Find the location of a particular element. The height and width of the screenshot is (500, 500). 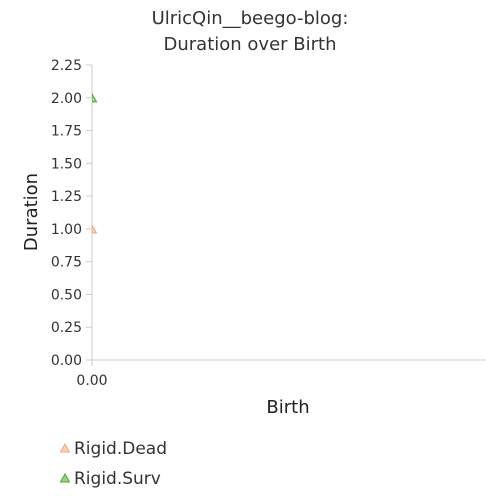

y-axis-label: Duration is located at coordinates (31, 212).